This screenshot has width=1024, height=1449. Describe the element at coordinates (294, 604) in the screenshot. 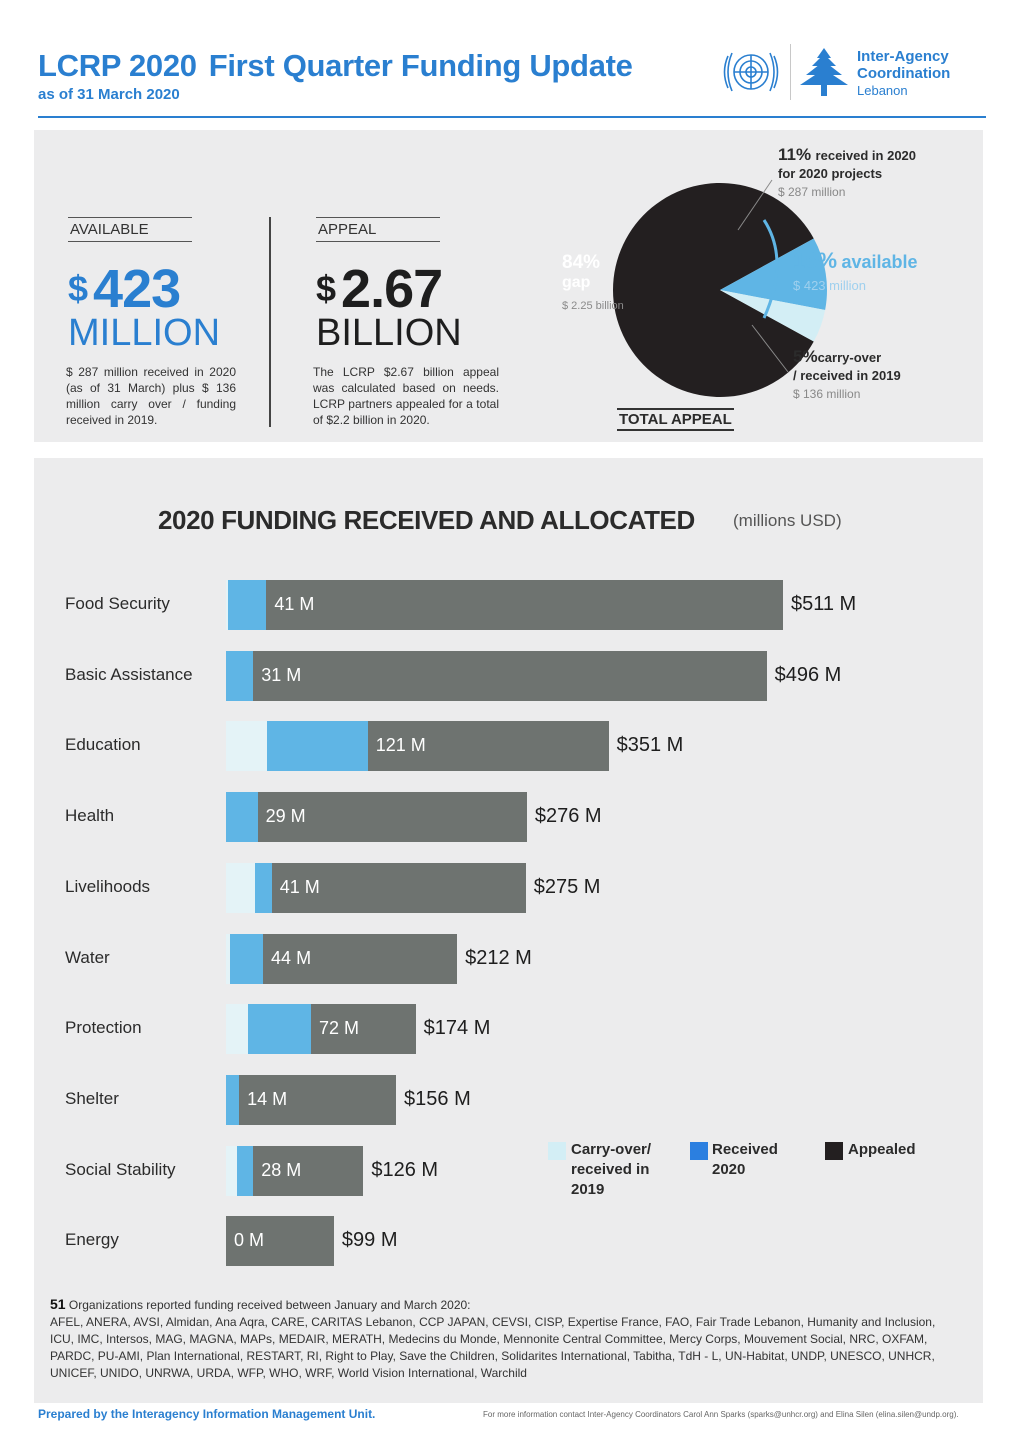

I see `received-value-label-food-security: 41 M` at that location.